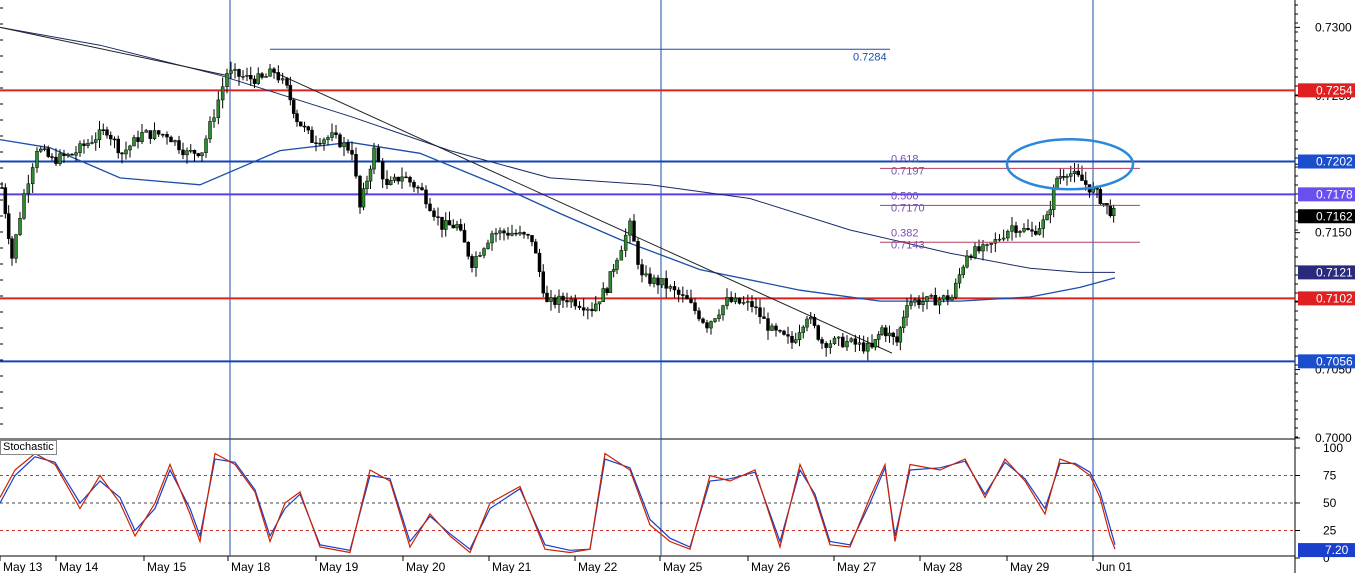  Describe the element at coordinates (558, 503) in the screenshot. I see `stochastic-k-line` at that location.